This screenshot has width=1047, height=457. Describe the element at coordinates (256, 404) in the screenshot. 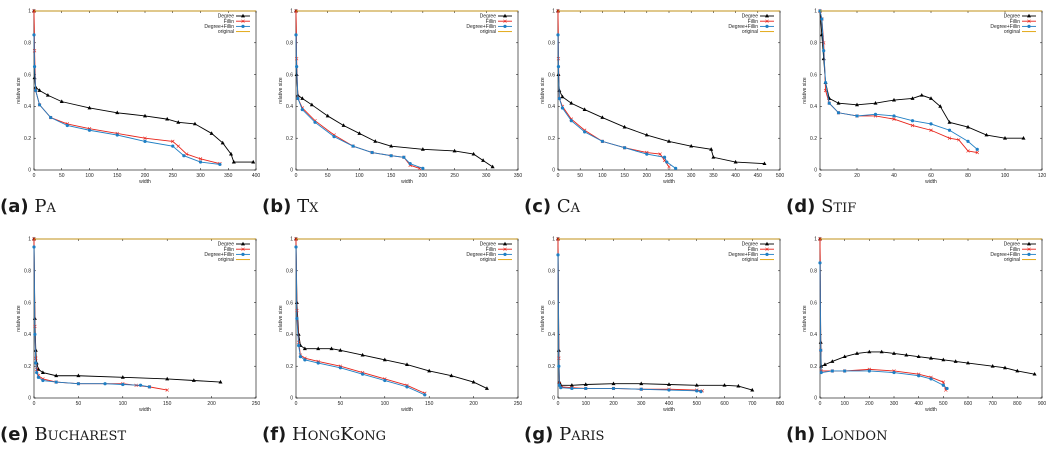

I see `x-tick-label: 250` at that location.